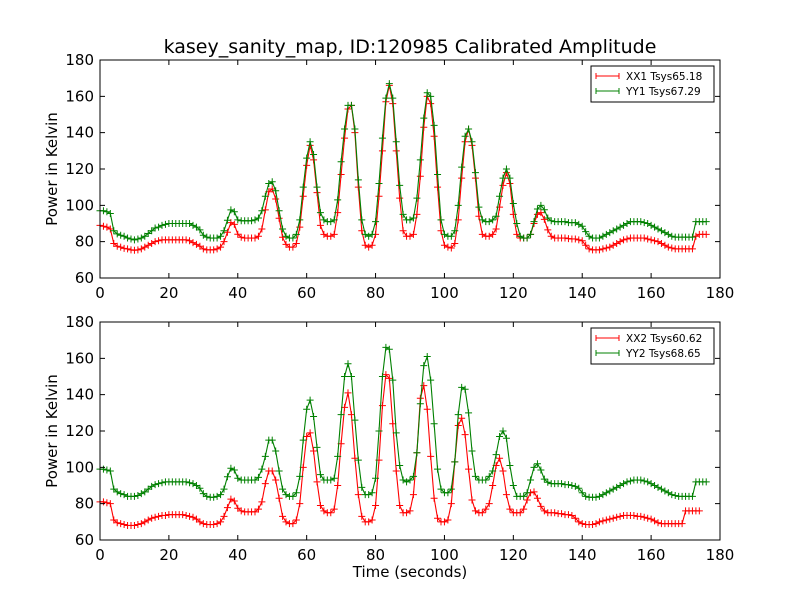  Describe the element at coordinates (79, 395) in the screenshot. I see `y-tick-label: 140` at that location.